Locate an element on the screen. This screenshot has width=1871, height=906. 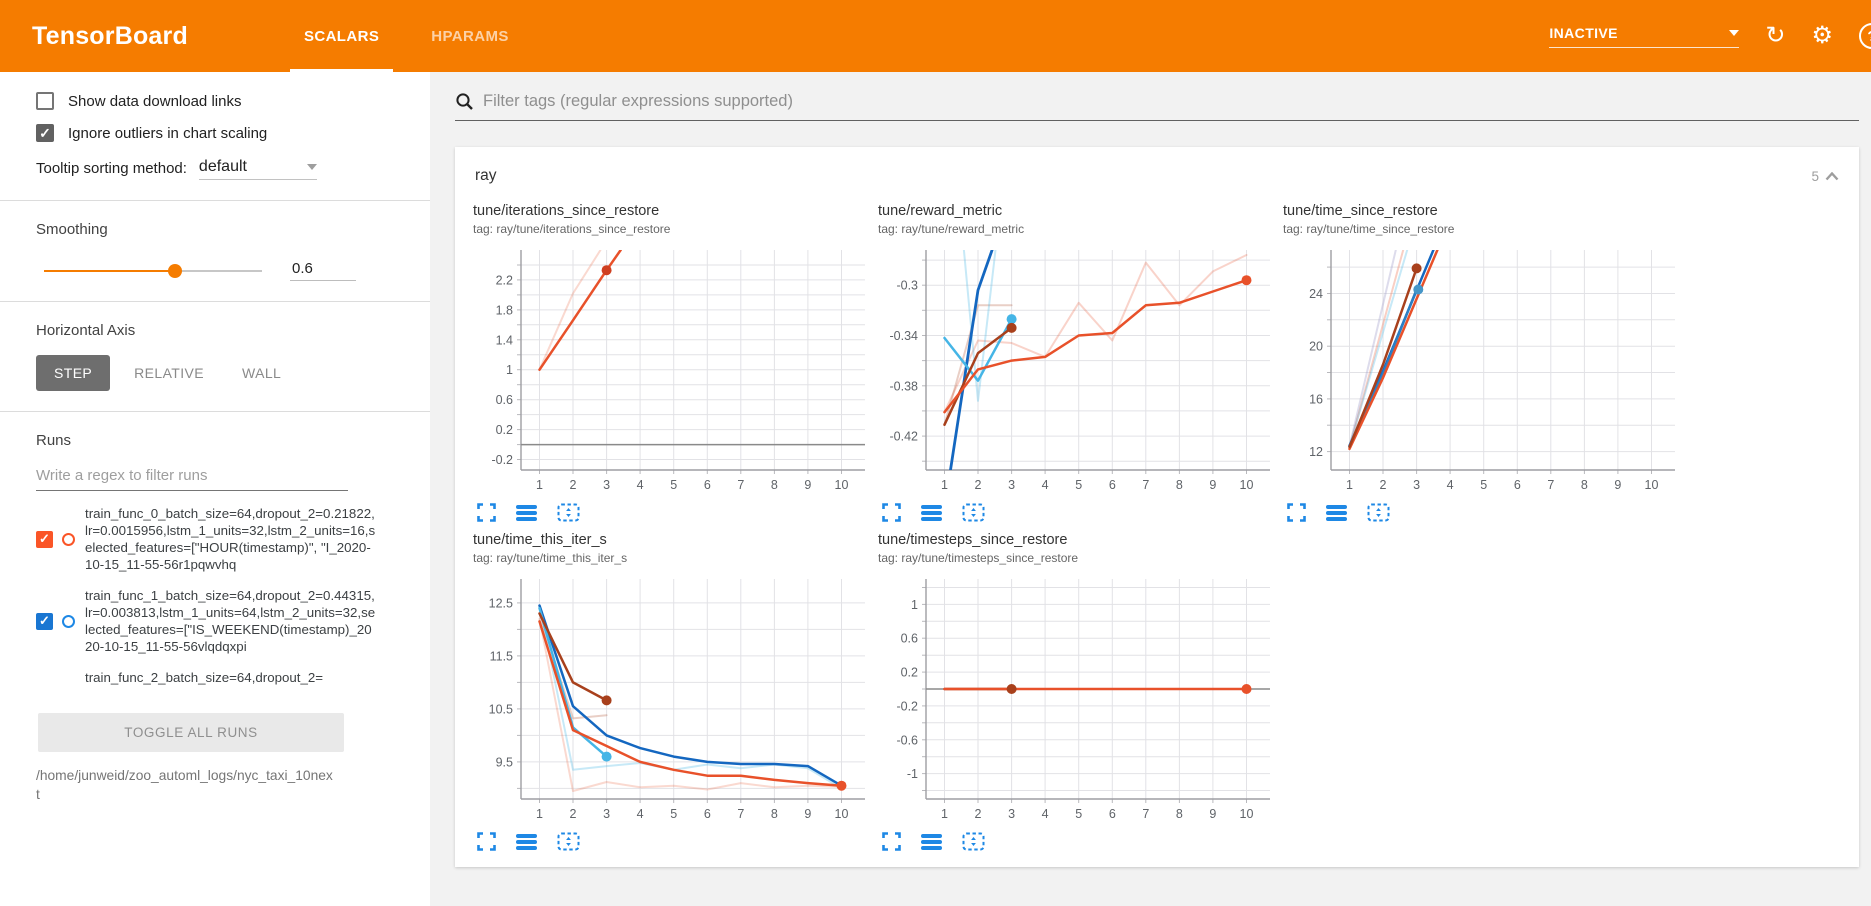
line-chart: -0.2 0.2 0.6 1 1.4 1.8 2.2 1 2 3 4 5 6 7 8 9 10 is located at coordinates (675, 370).